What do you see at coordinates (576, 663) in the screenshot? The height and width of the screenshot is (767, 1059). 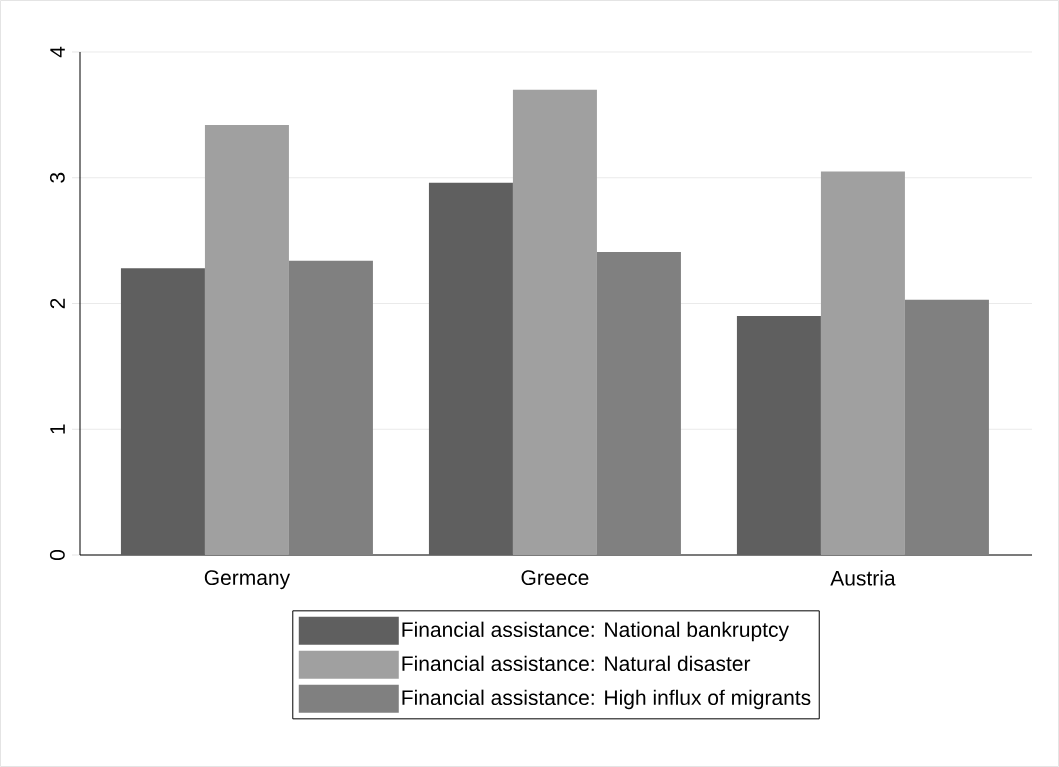 I see `legend-label: Financial assistance: Natural disaster` at bounding box center [576, 663].